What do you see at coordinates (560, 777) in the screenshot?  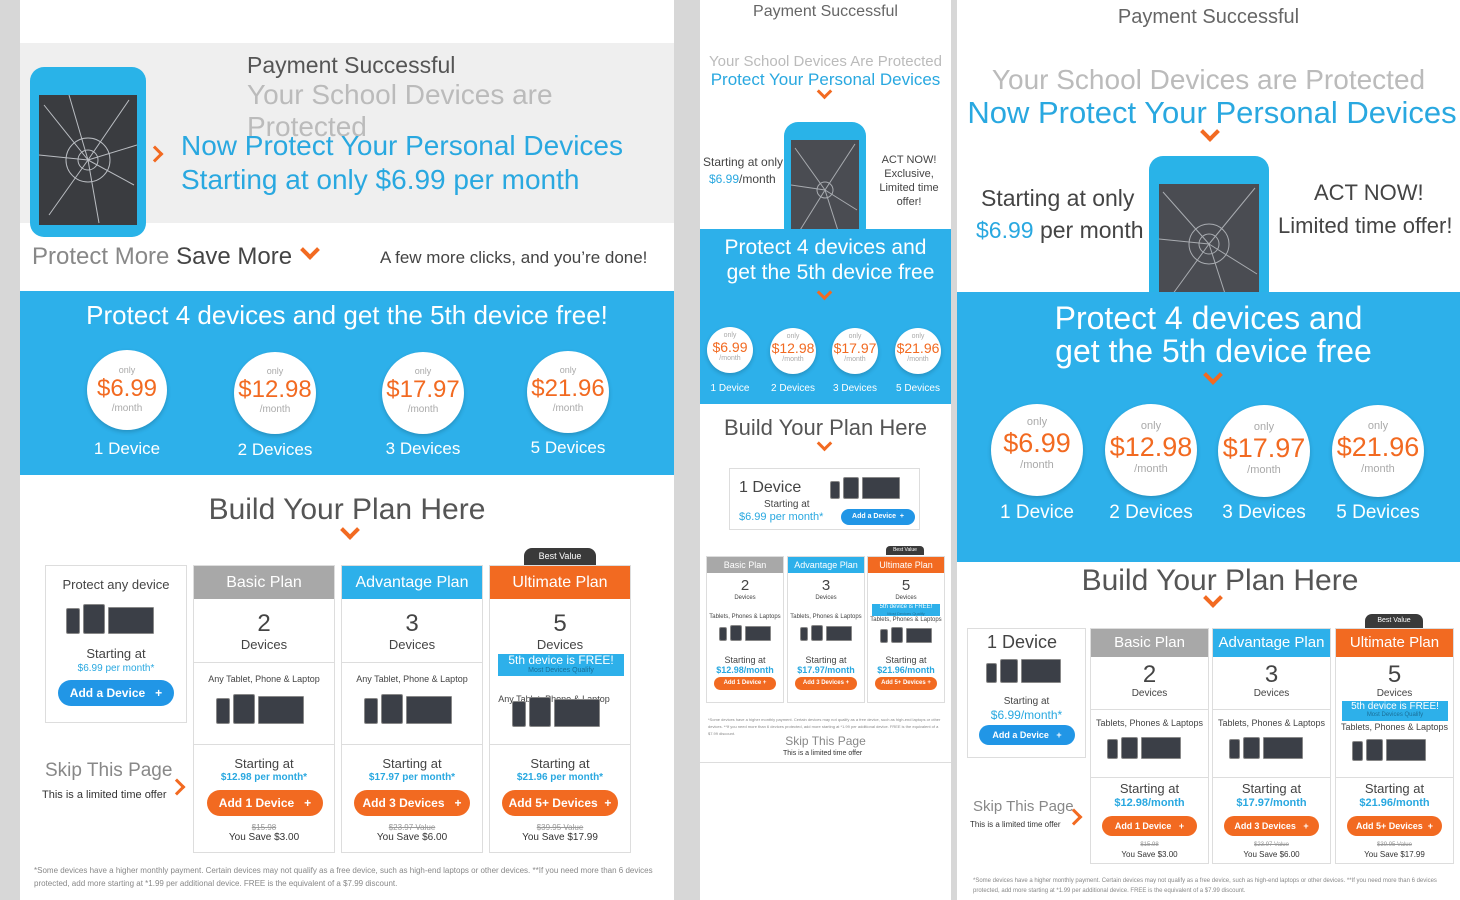 I see `plan-price: $21.96 per month*` at bounding box center [560, 777].